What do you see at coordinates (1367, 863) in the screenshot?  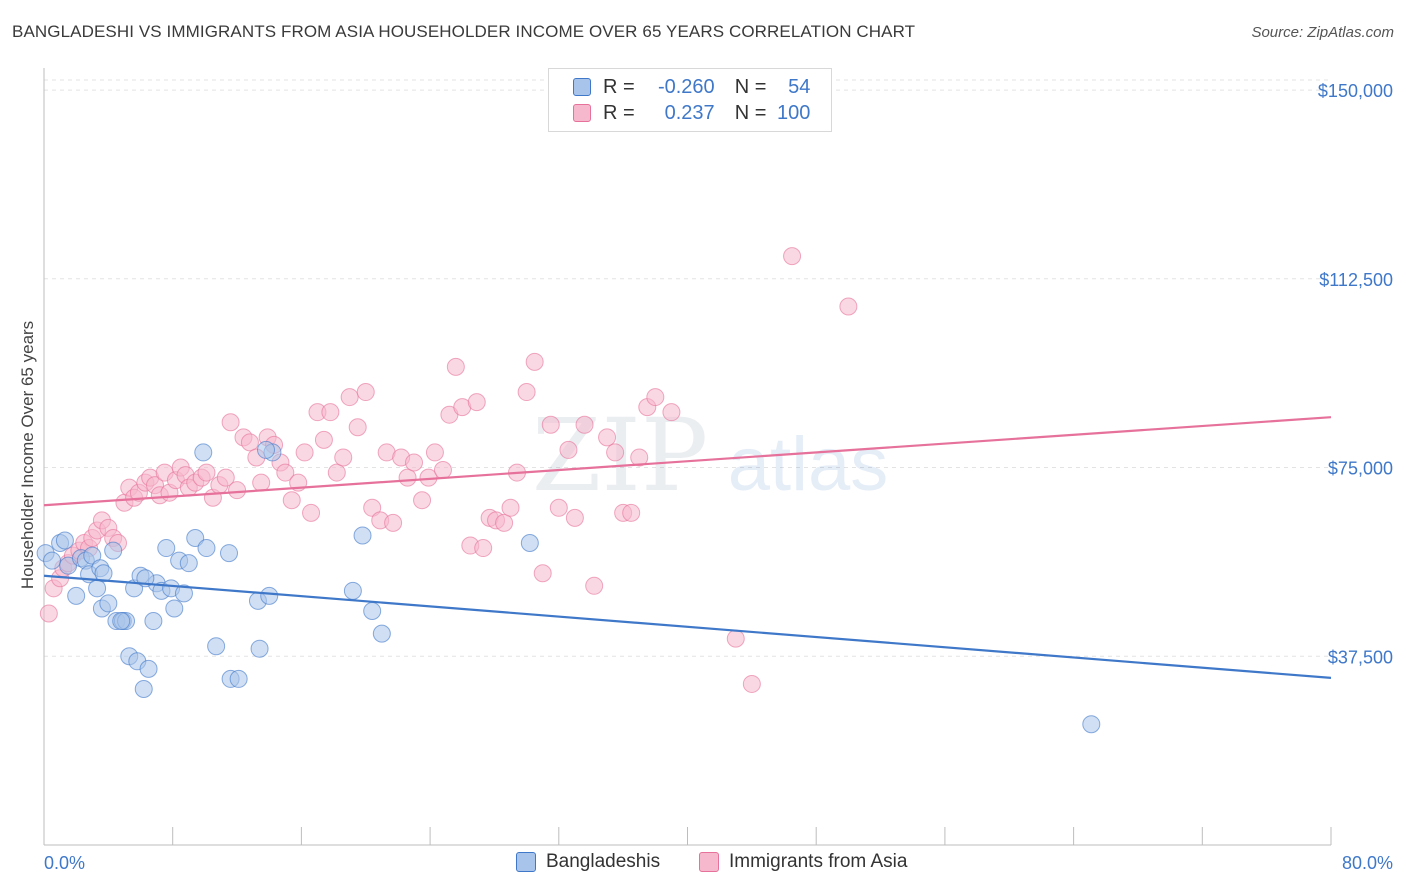 I see `x-tick-label-max: 80.0%` at bounding box center [1367, 863].